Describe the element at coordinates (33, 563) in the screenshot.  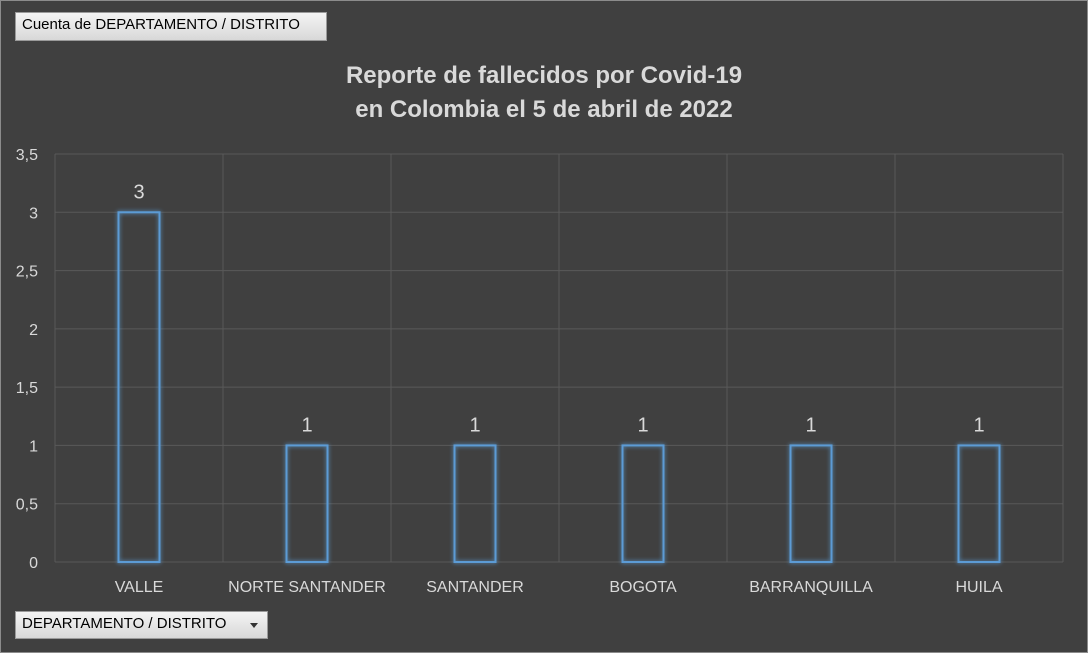
I see `y-tick-label: 0` at that location.